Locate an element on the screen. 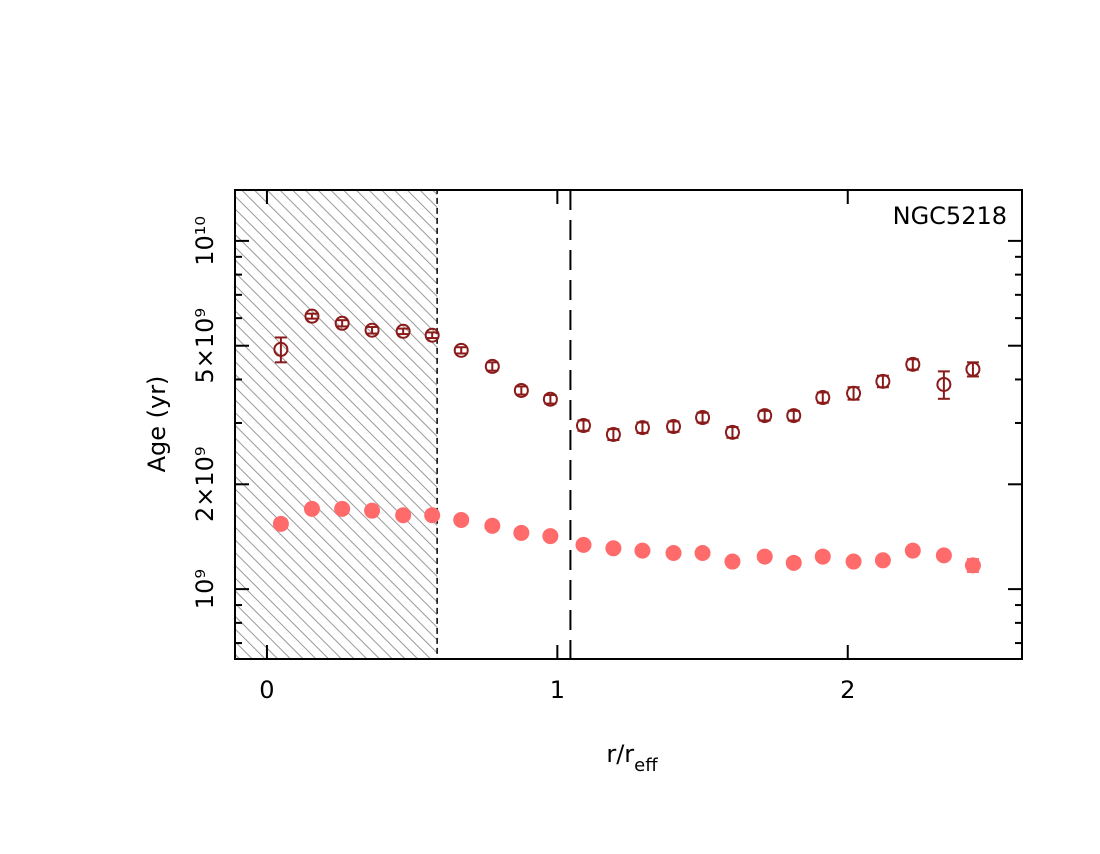 This screenshot has width=1100, height=854. y-tick-label: 2×10⁹ is located at coordinates (205, 485).